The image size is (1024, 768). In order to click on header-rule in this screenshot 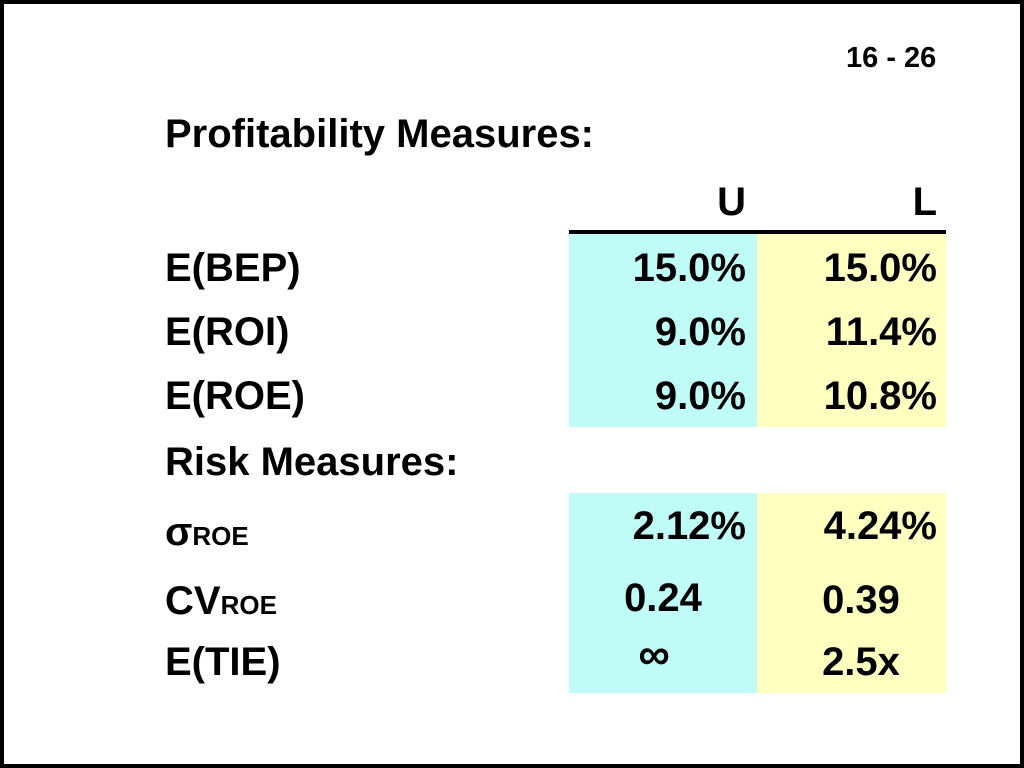, I will do `click(757, 232)`.